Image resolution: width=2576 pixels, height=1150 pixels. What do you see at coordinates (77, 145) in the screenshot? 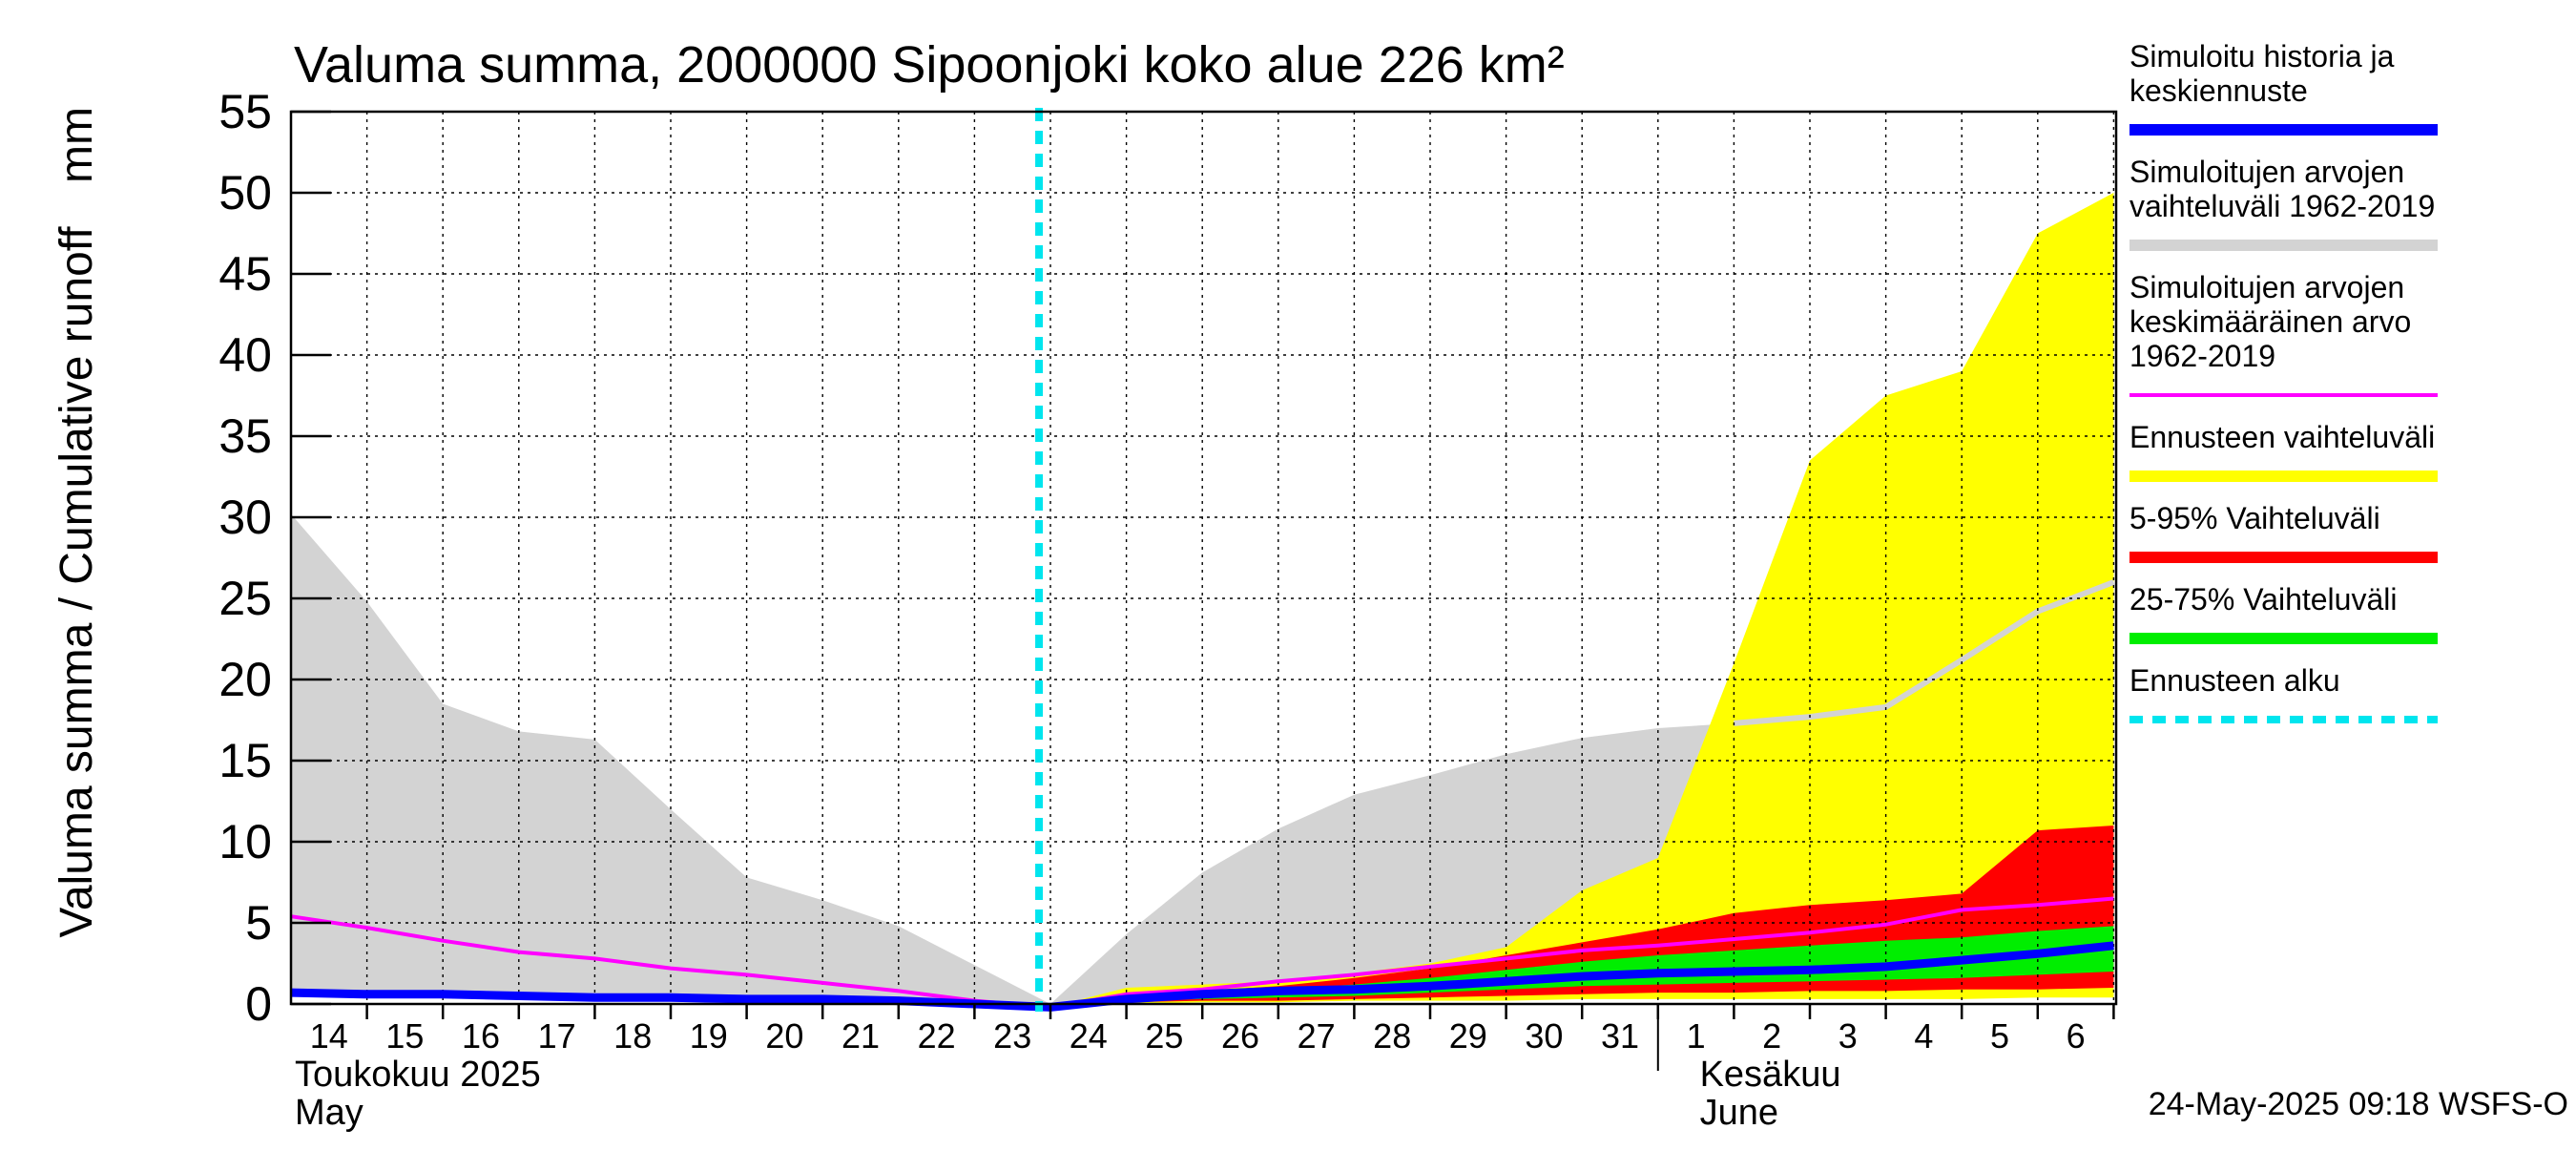
I see `y-axis-unit: mm` at bounding box center [77, 145].